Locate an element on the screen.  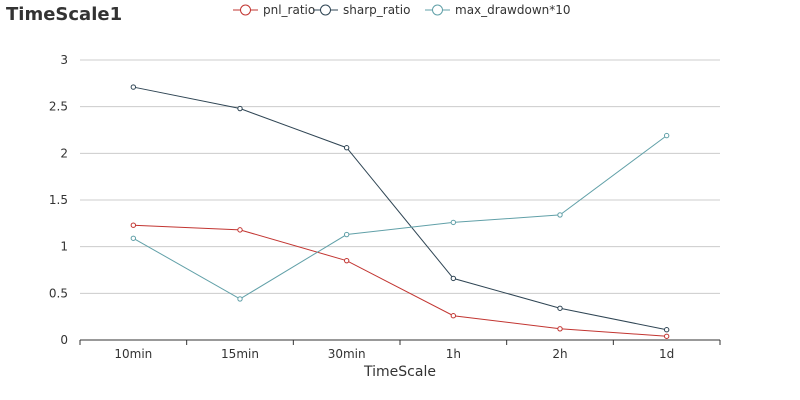
y-tick-label: 1.5 is located at coordinates (58, 200).